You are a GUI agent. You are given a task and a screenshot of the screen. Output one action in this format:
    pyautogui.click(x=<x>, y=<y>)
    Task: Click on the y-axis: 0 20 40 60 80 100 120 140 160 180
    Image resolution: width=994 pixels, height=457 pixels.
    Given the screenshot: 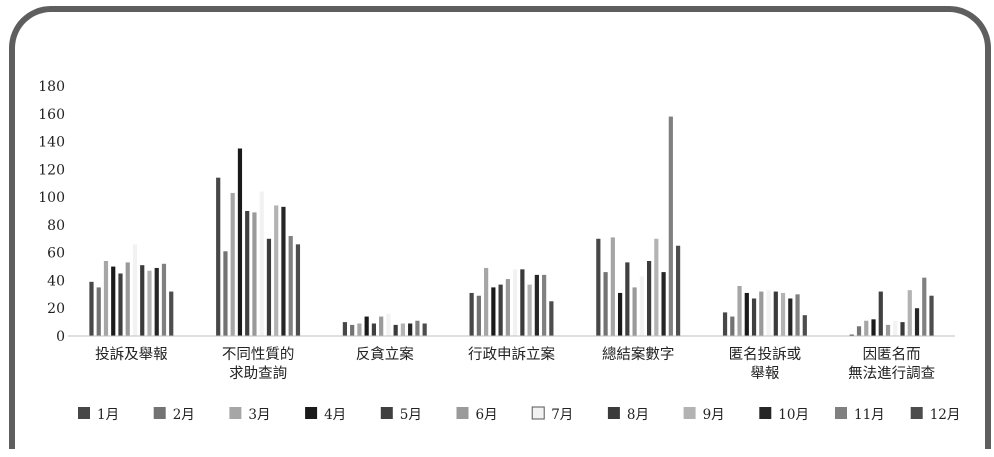 What is the action you would take?
    pyautogui.click(x=51, y=212)
    